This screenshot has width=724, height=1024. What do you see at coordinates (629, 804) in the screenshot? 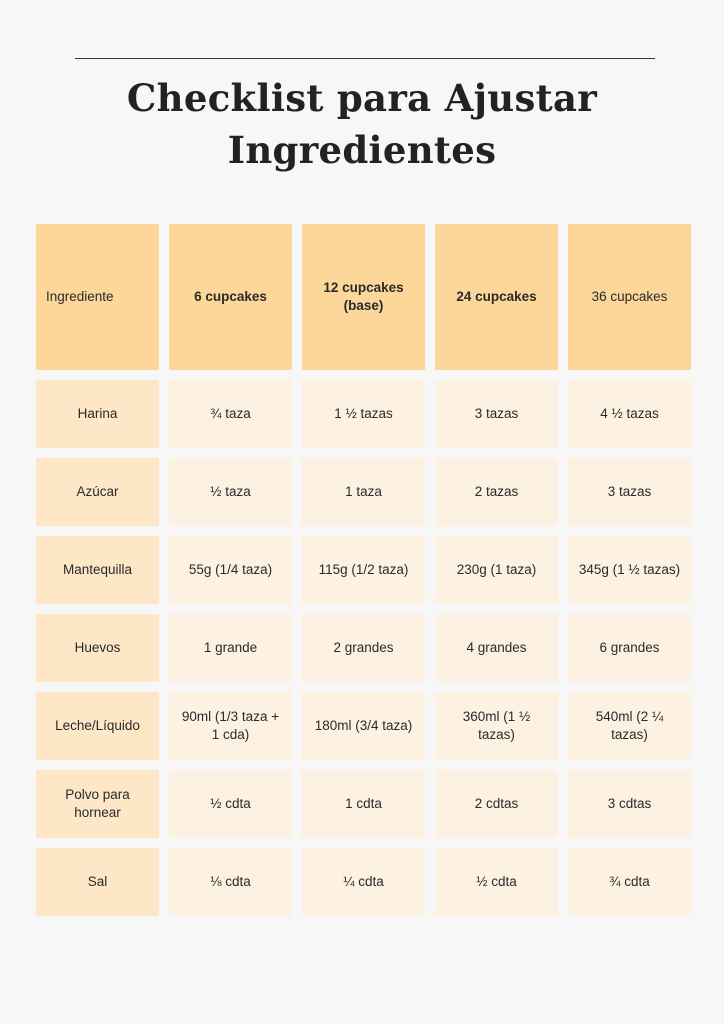
I see `table-cell: 3 cdtas` at bounding box center [629, 804].